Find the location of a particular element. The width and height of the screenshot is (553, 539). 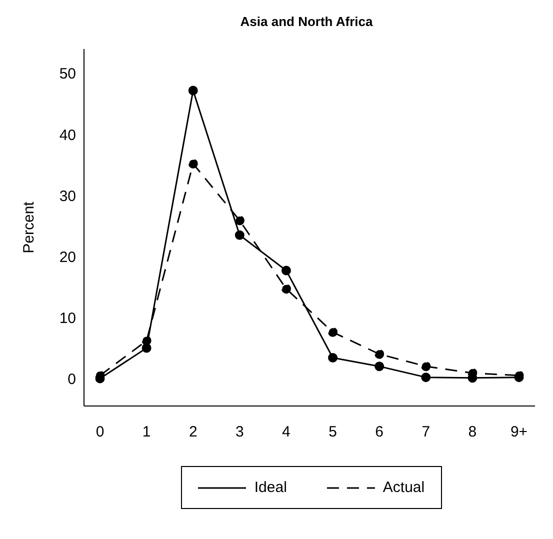

x-tick-label: 3 is located at coordinates (239, 432).